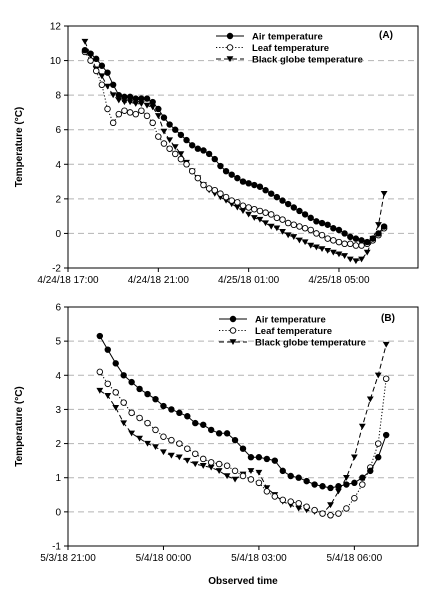 This screenshot has height=595, width=437. I want to click on x-tick-label: 4/24/18 17:00, so click(68, 280).